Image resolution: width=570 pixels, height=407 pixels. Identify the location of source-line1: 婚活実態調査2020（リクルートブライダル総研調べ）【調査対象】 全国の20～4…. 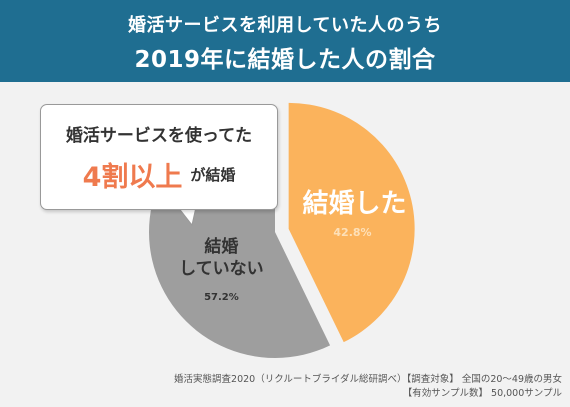
(368, 379).